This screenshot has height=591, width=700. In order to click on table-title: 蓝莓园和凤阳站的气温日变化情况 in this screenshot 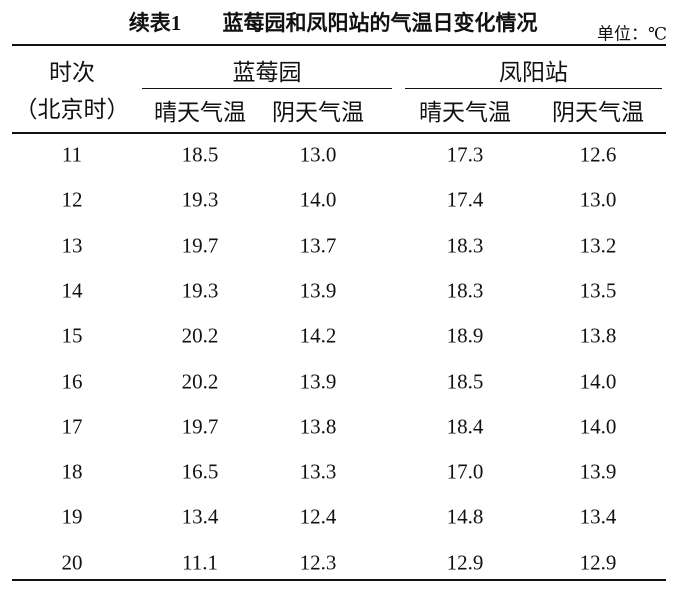, I will do `click(380, 23)`.